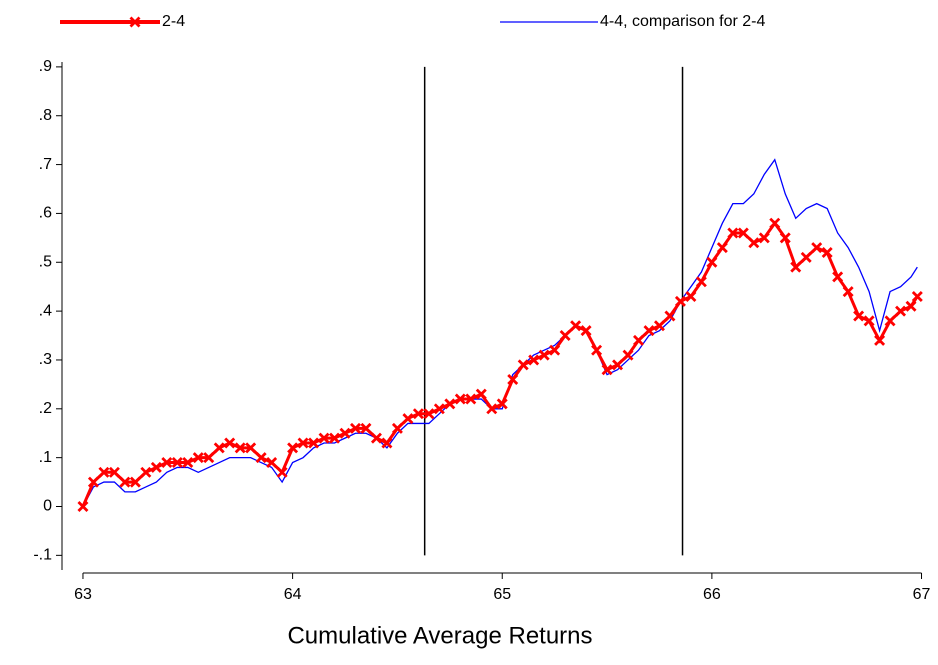  What do you see at coordinates (45, 213) in the screenshot?
I see `y-tick-label: .6` at bounding box center [45, 213].